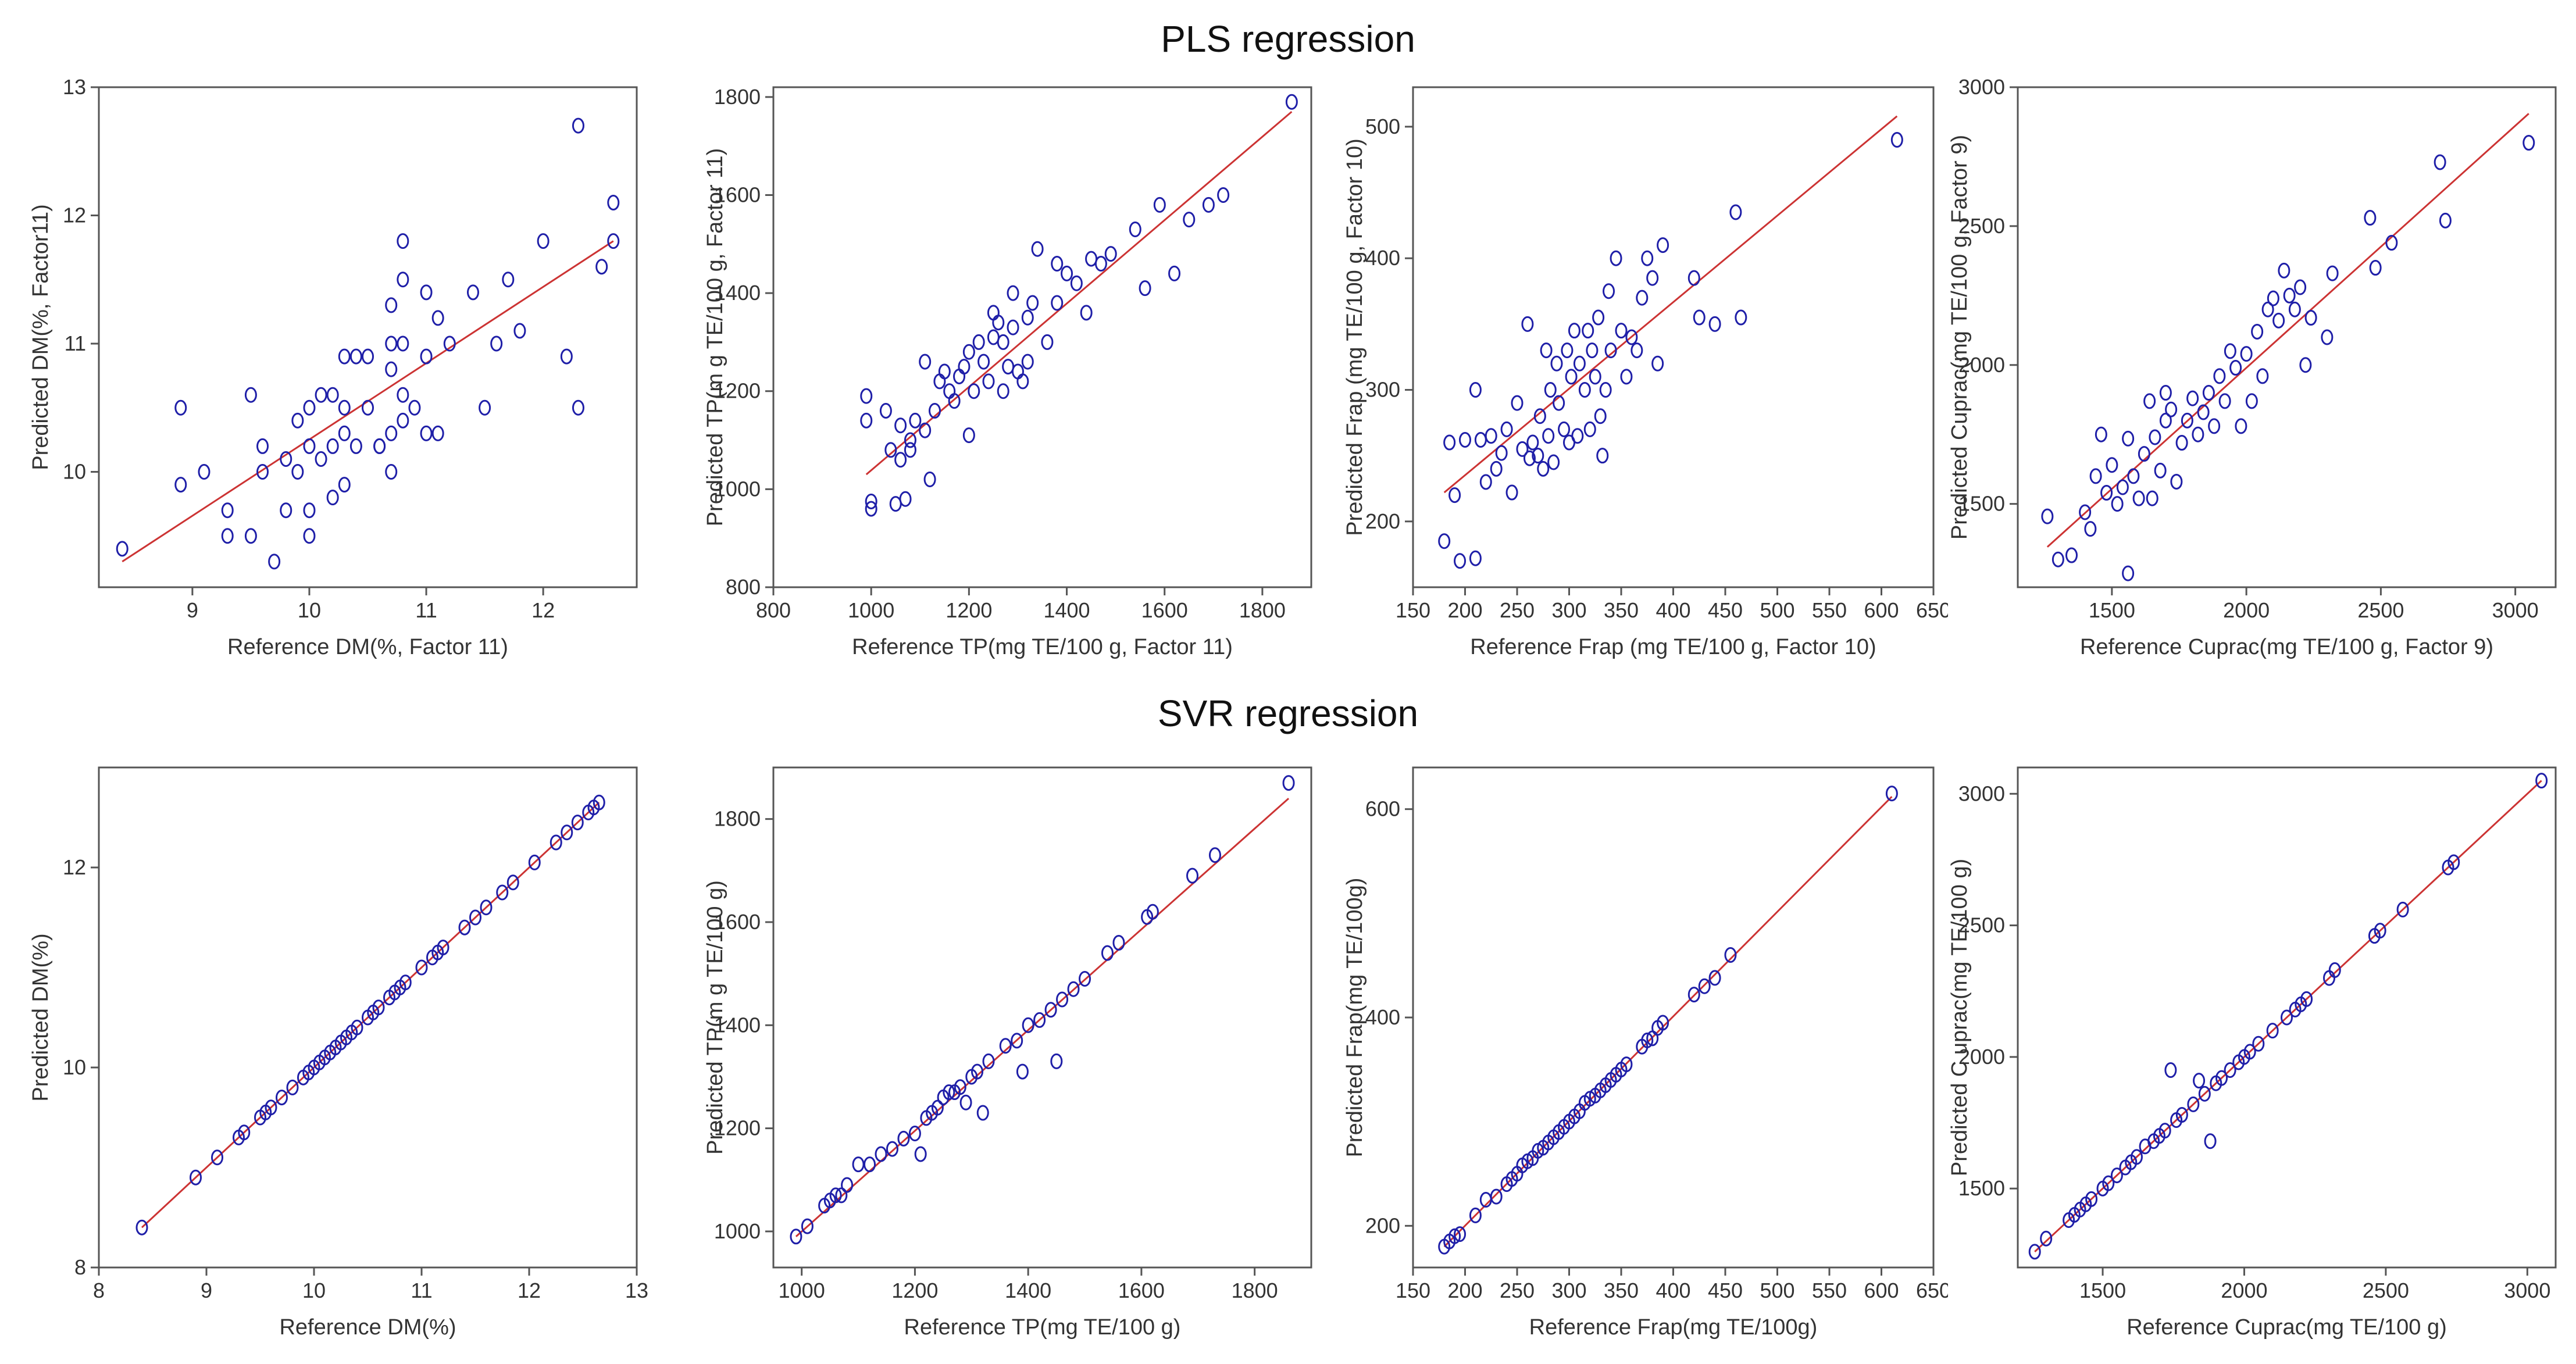 The height and width of the screenshot is (1364, 2576). What do you see at coordinates (1673, 1290) in the screenshot?
I see `x-tick-label: 400` at bounding box center [1673, 1290].